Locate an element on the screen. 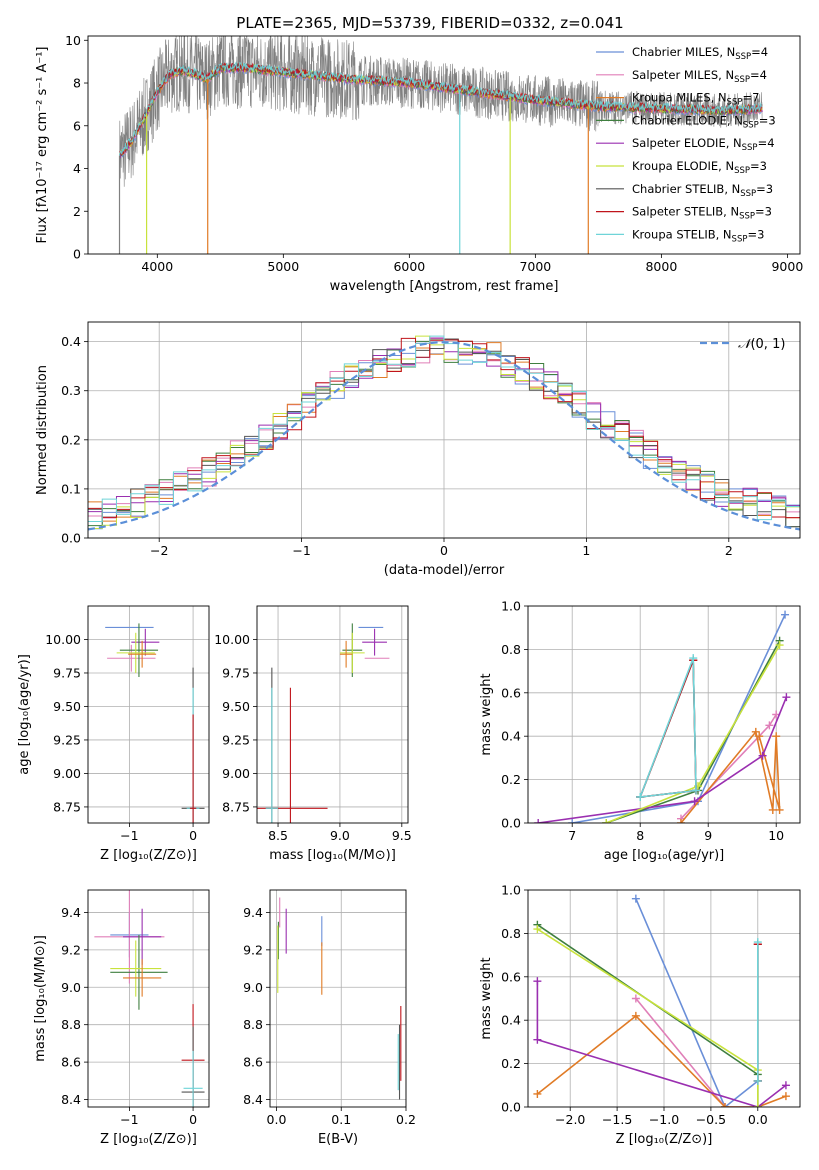 This screenshot has height=1170, width=819. x-tick-label: 4000 is located at coordinates (157, 266).